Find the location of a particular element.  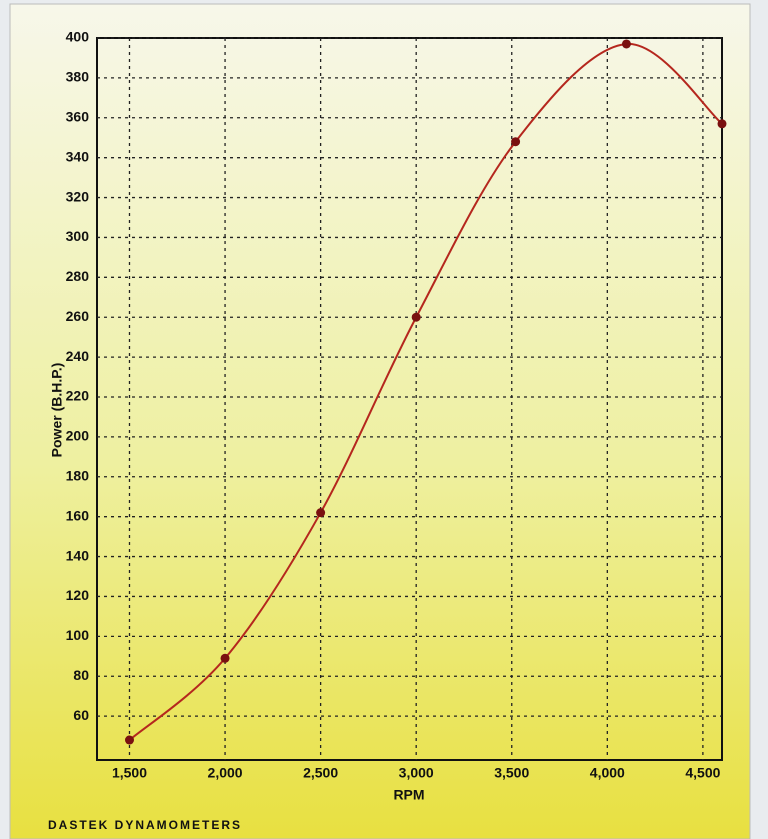

x-tick-label: 1,500 is located at coordinates (129, 773).